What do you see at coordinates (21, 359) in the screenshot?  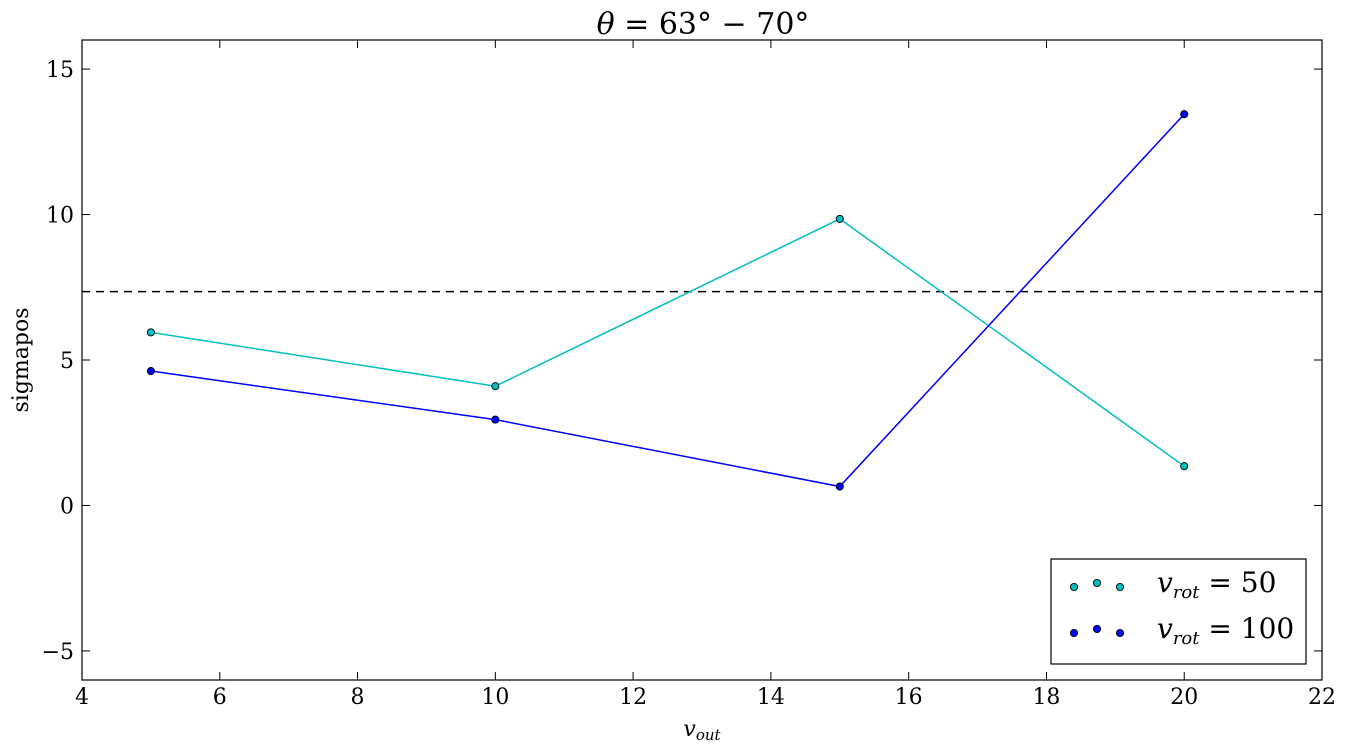 I see `y-axis-label: sigmapos` at bounding box center [21, 359].